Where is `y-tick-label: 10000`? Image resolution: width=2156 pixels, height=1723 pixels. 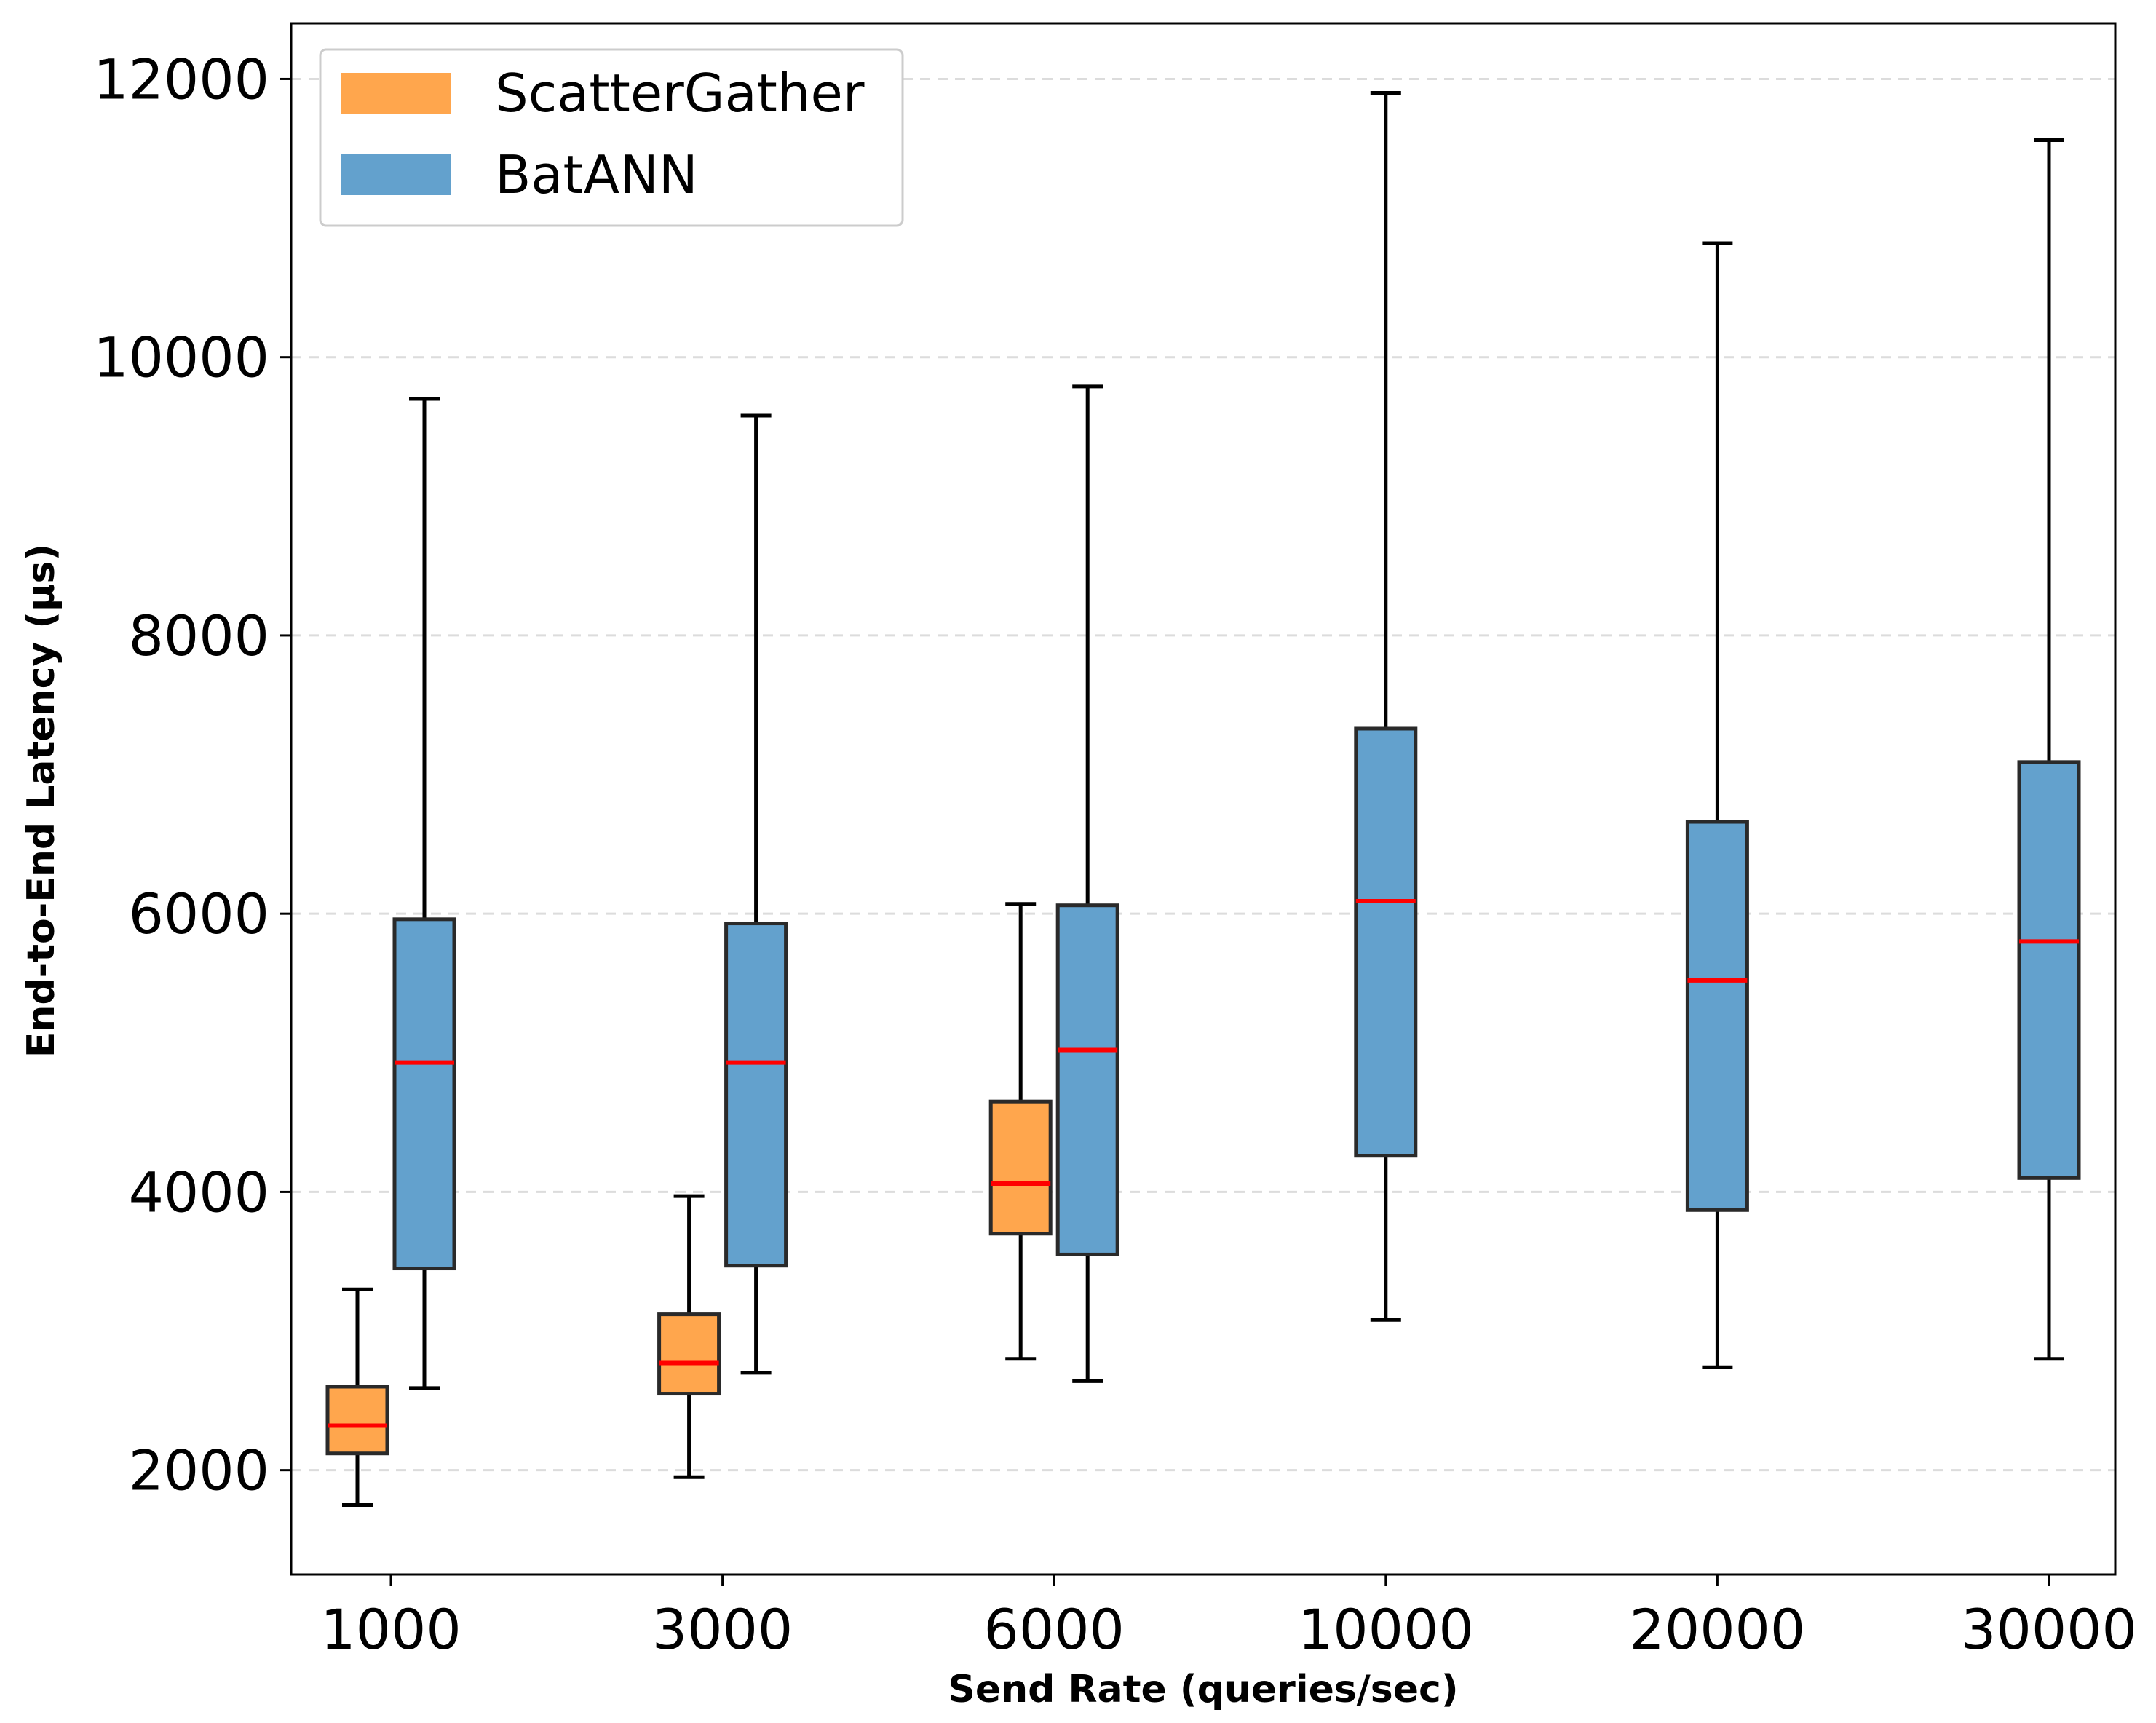
y-tick-label: 10000 is located at coordinates (181, 357).